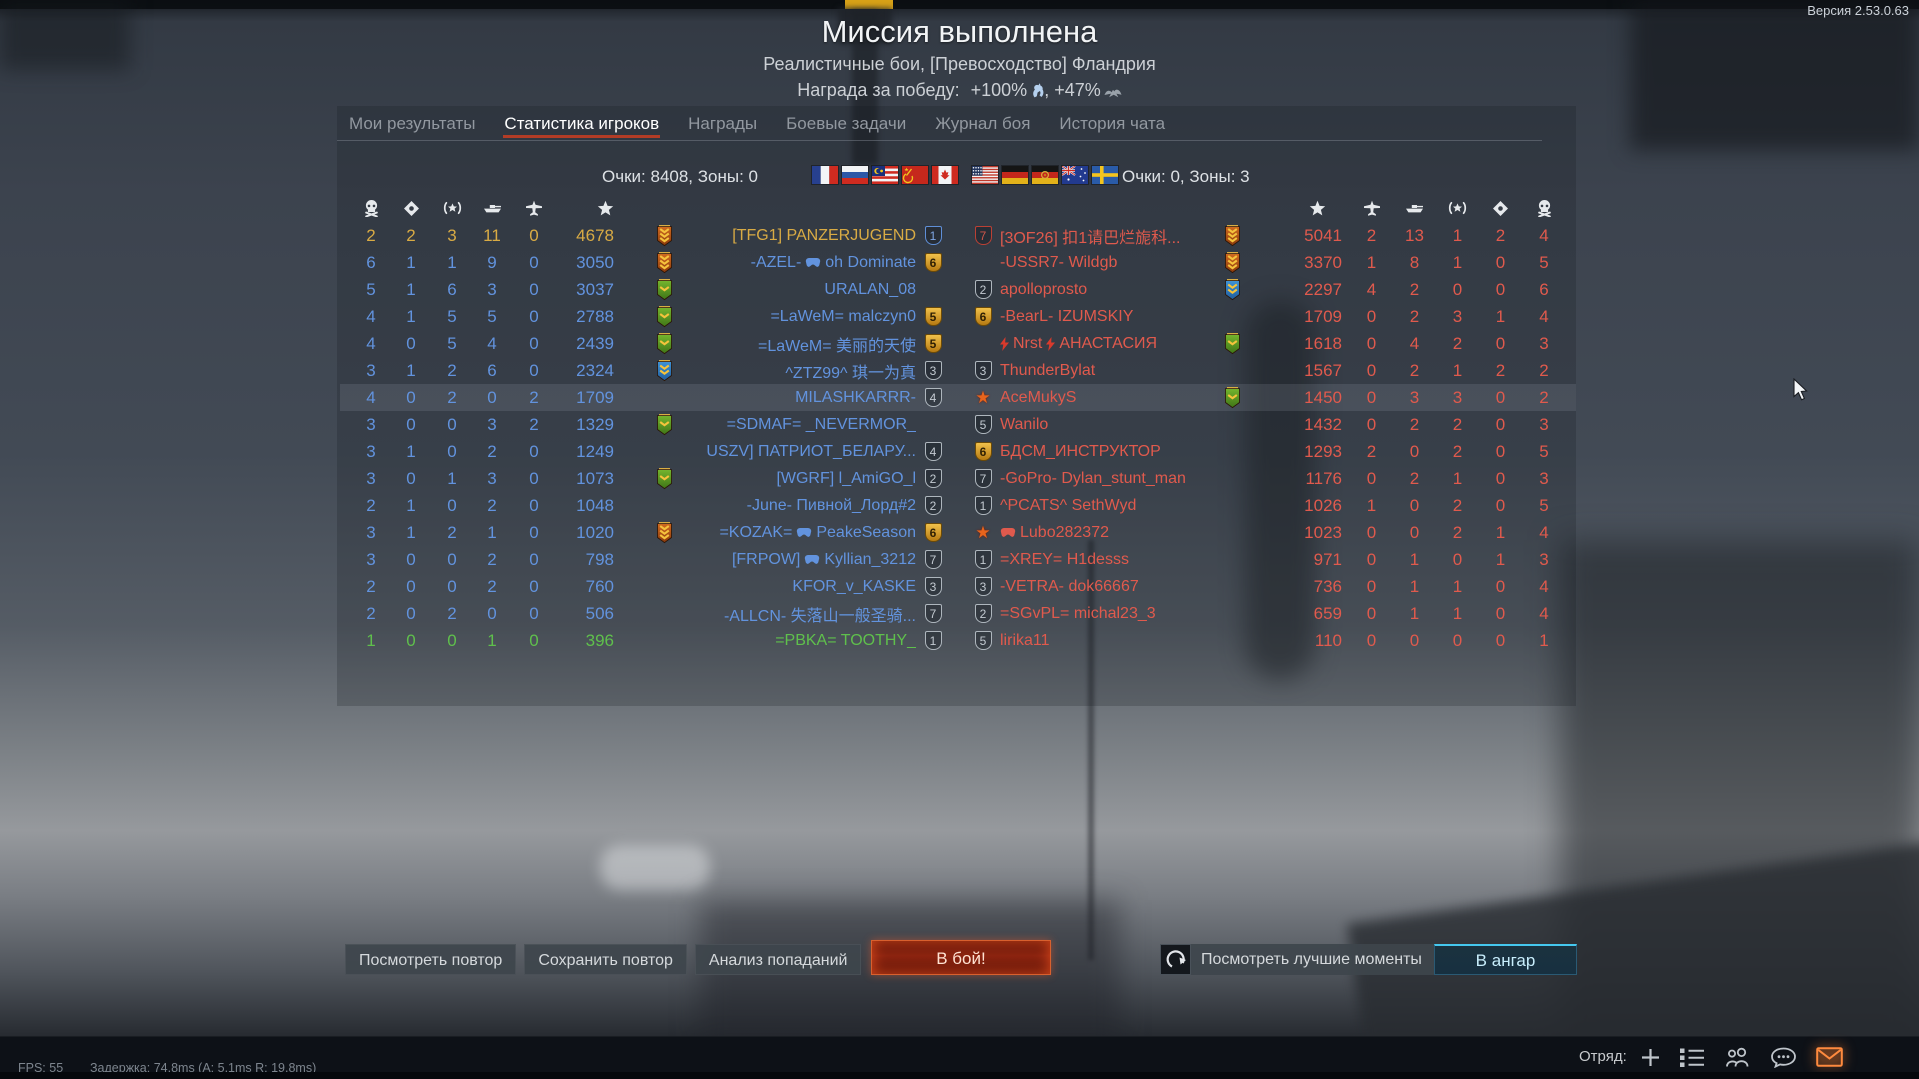 This screenshot has height=1079, width=1919. I want to click on player-name: БДСМ_ИНСТРУКТОР, so click(1100, 452).